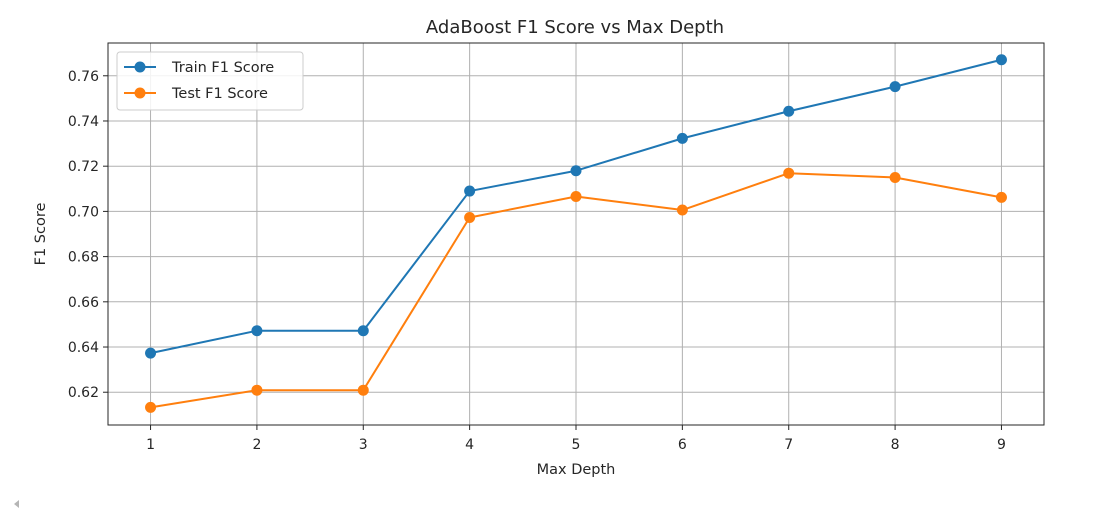  What do you see at coordinates (469, 445) in the screenshot?
I see `x-tick-label: 4` at bounding box center [469, 445].